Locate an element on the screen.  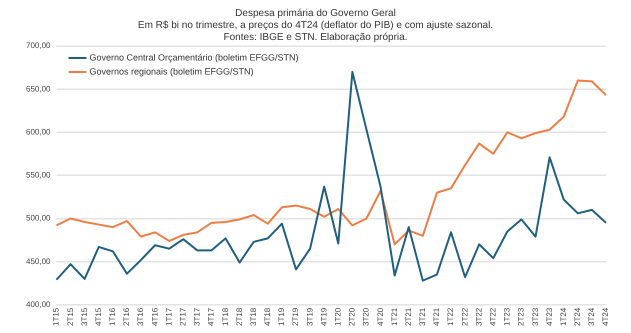
x-tick-label: 1T16 is located at coordinates (113, 316).